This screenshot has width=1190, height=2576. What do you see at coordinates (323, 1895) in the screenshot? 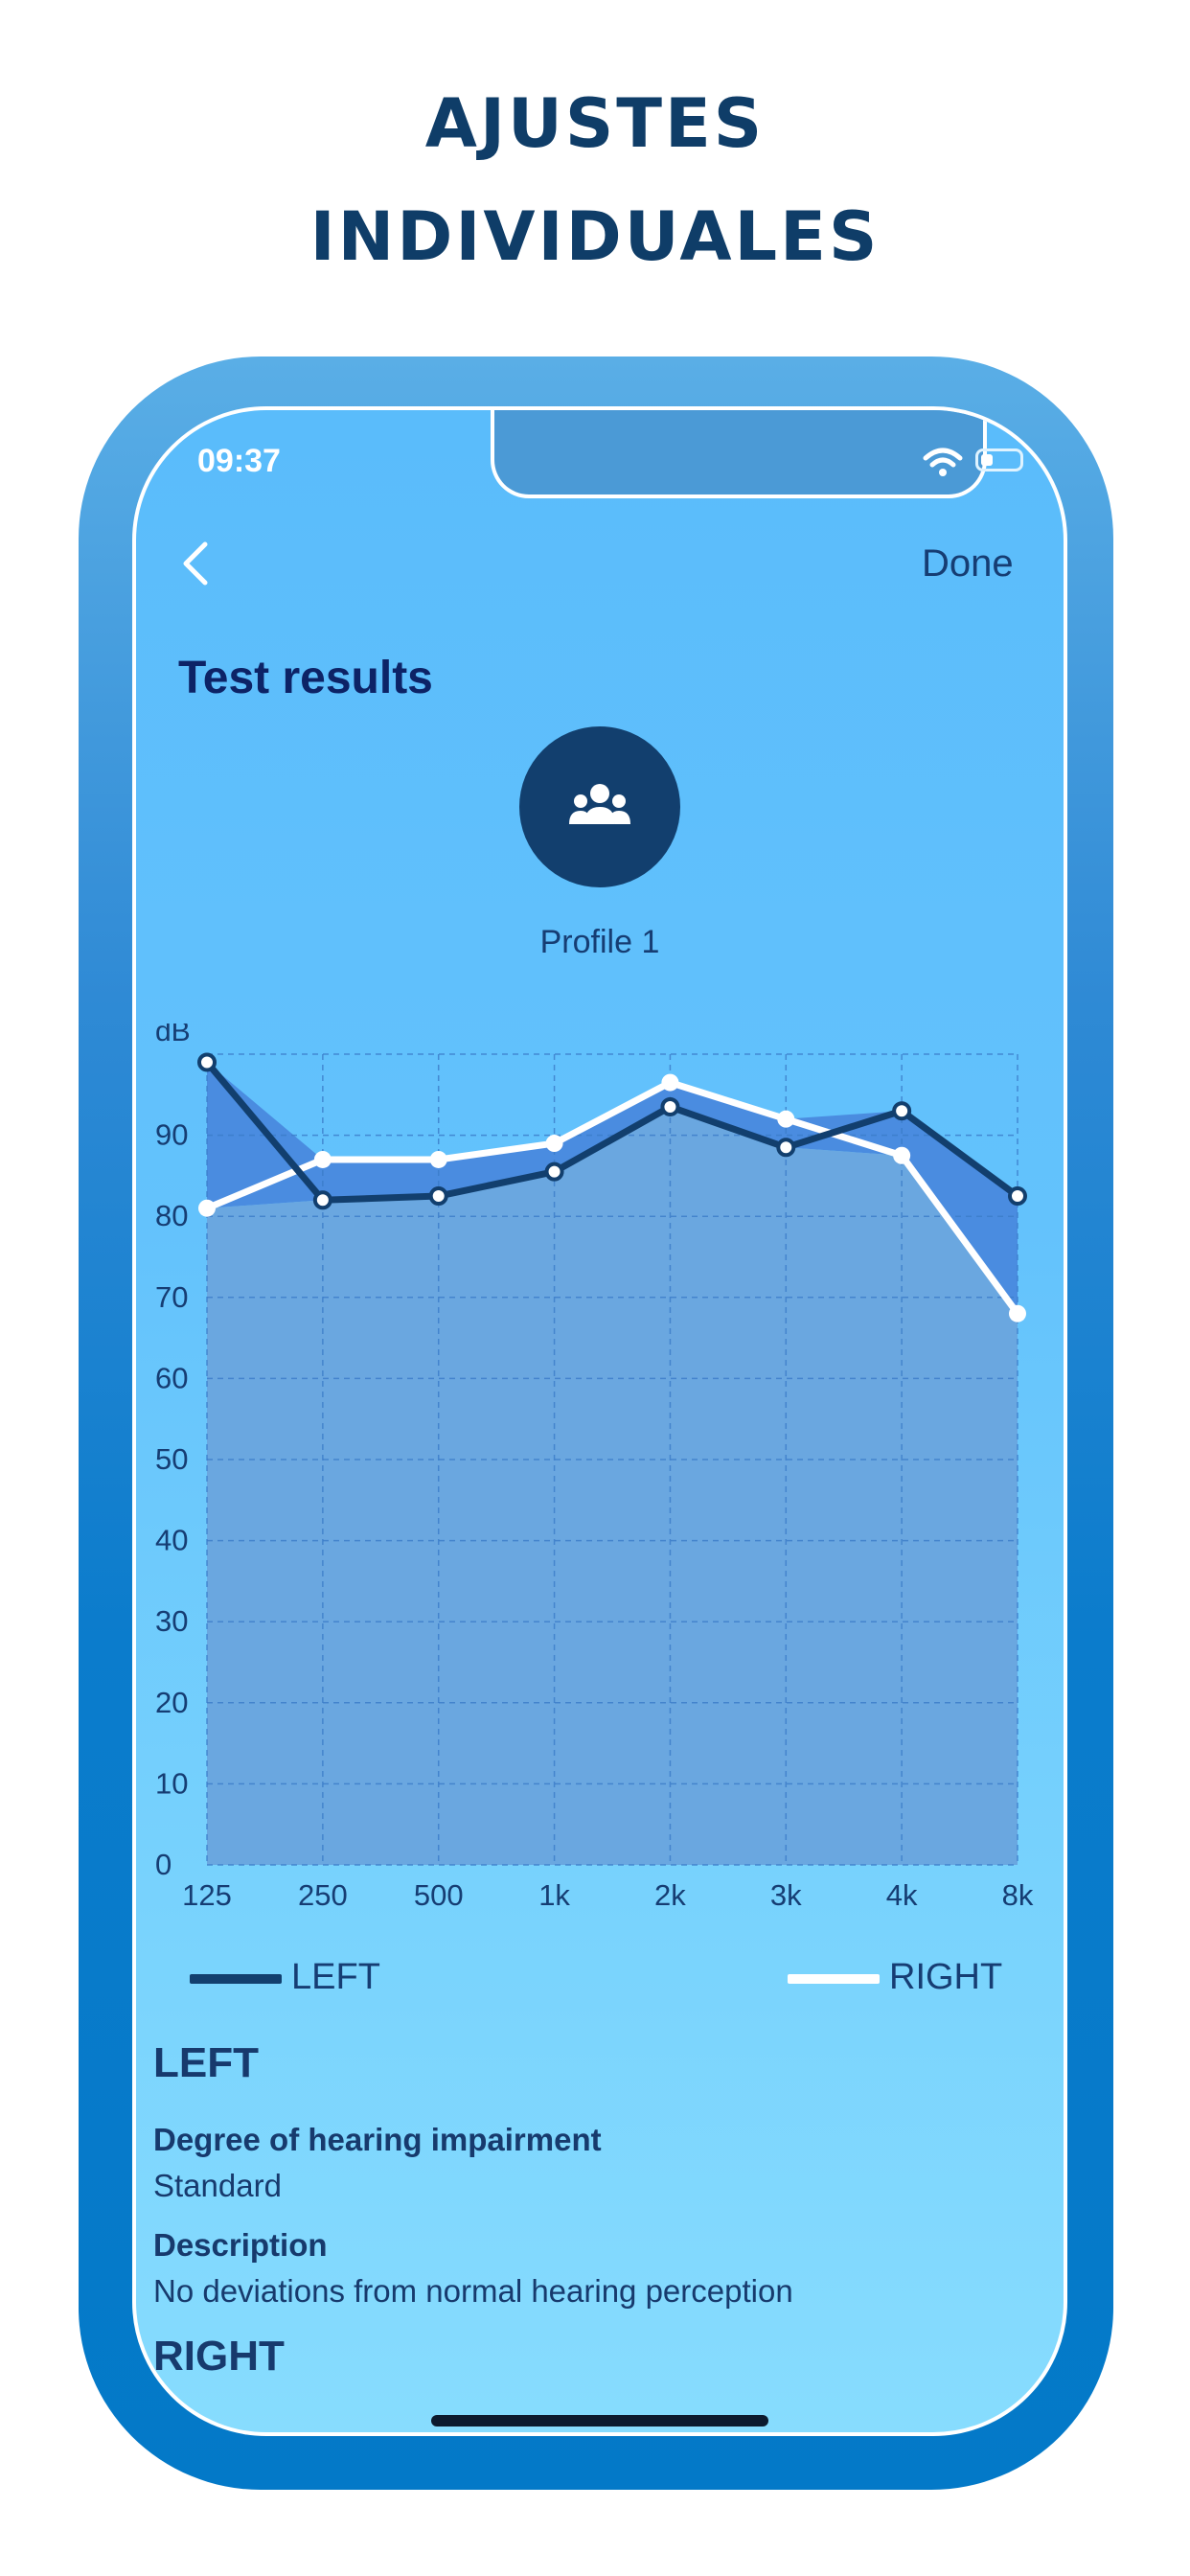
I see `x-tick-label: 250` at bounding box center [323, 1895].